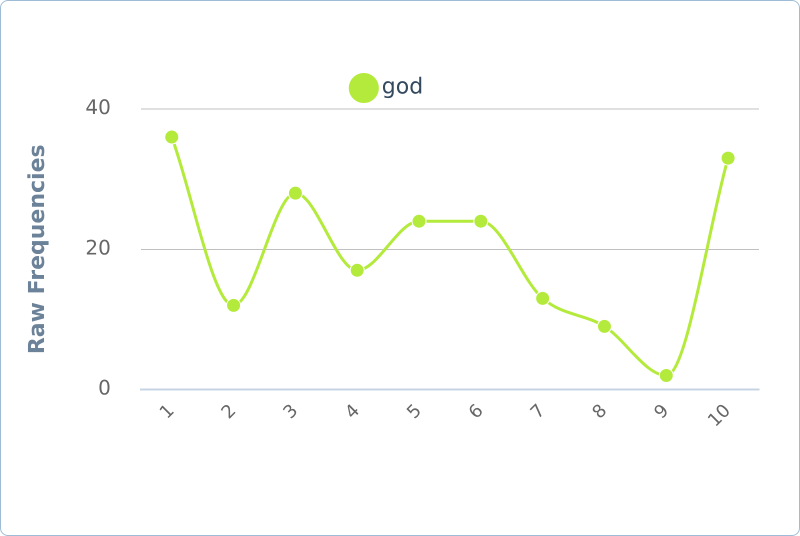 This screenshot has height=536, width=800. What do you see at coordinates (104, 388) in the screenshot?
I see `y-tick-label: 0` at bounding box center [104, 388].